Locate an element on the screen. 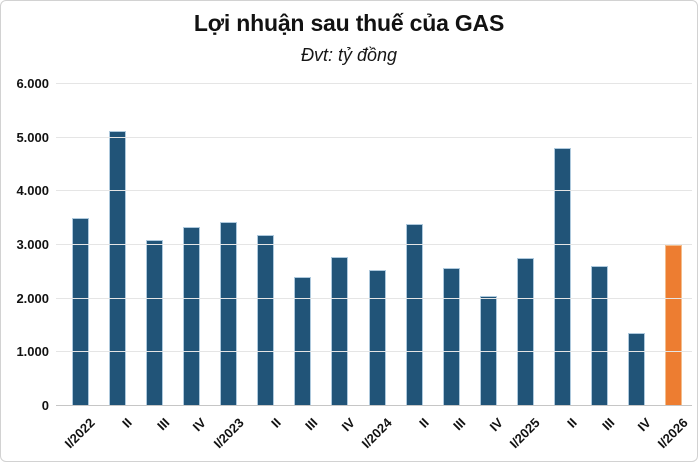 The height and width of the screenshot is (464, 700). gridline-3.000 is located at coordinates (374, 244).